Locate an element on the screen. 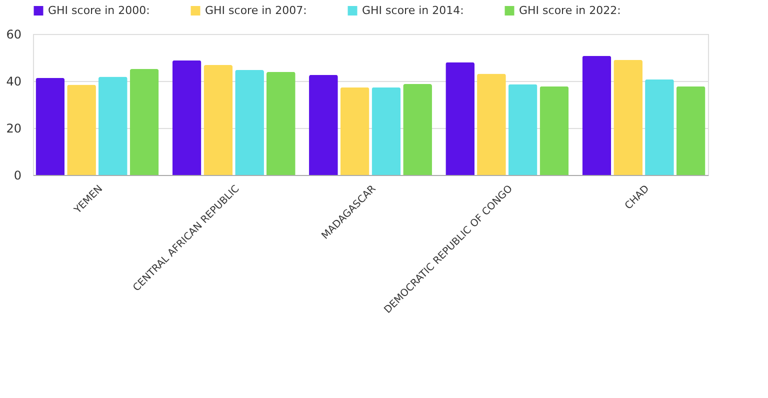 The width and height of the screenshot is (768, 398). legend-label: GHI score in 2007: is located at coordinates (256, 10).